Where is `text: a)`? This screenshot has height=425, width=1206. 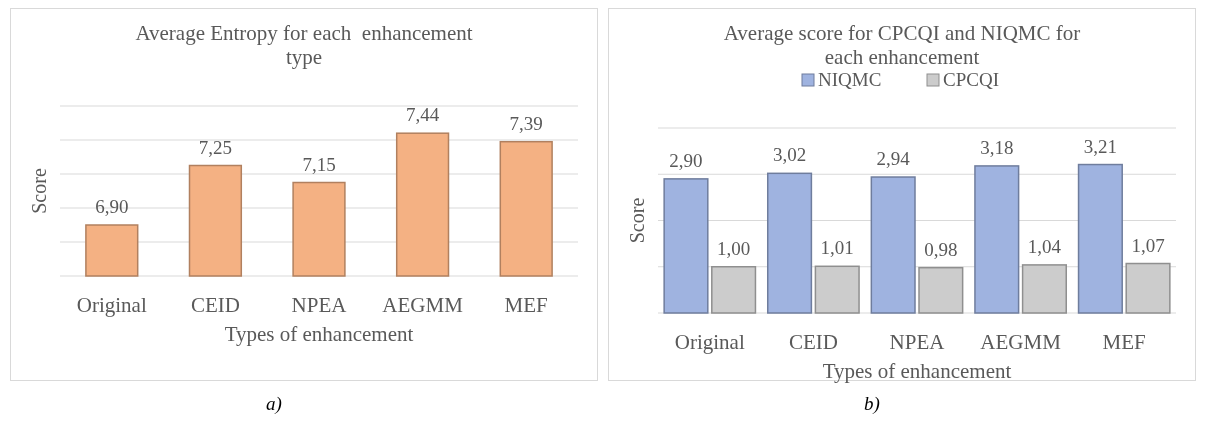
text: a) is located at coordinates (274, 404).